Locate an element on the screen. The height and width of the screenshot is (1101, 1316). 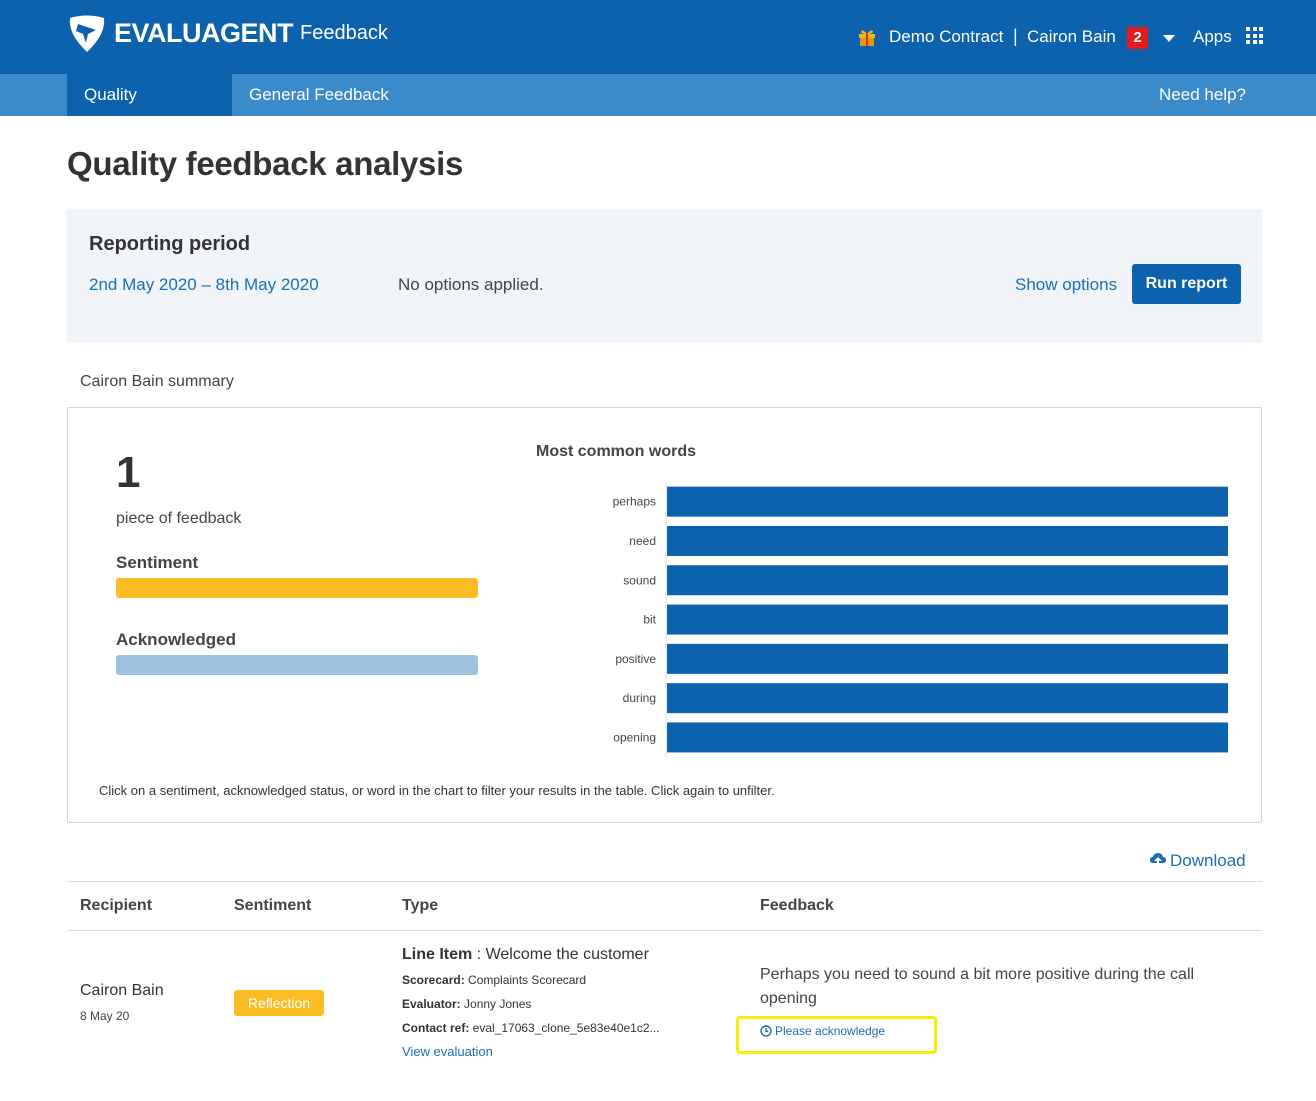
tick-label-positive: positive is located at coordinates (635, 659).